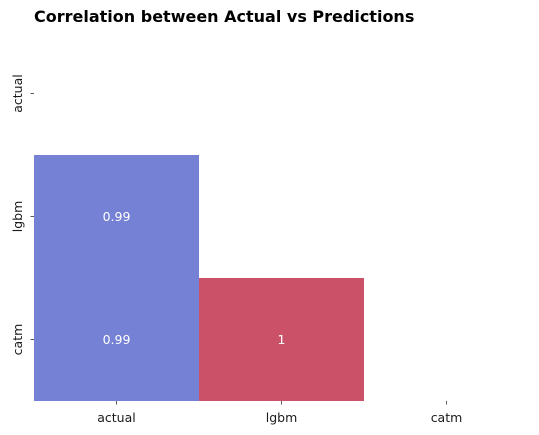 The width and height of the screenshot is (539, 435). Describe the element at coordinates (17, 340) in the screenshot. I see `y-tick-label-catm: catm` at that location.